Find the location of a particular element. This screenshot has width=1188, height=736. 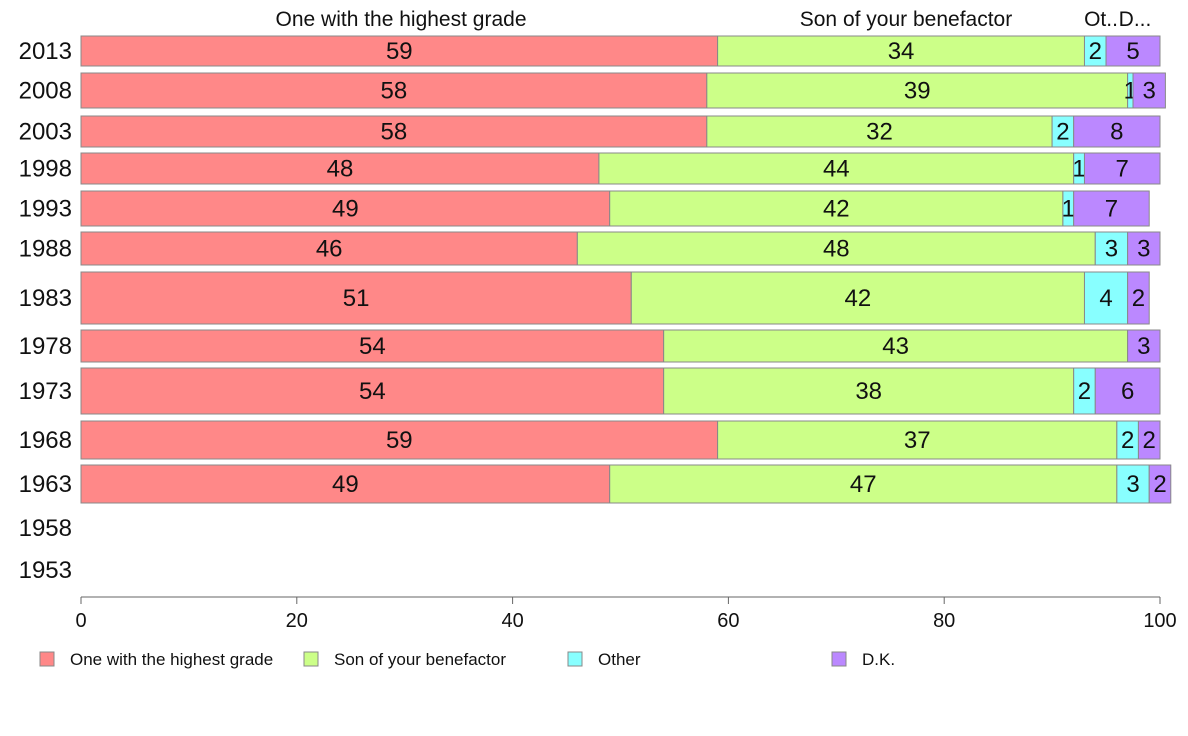

data-label-2003-series-3: 8 is located at coordinates (1116, 132).